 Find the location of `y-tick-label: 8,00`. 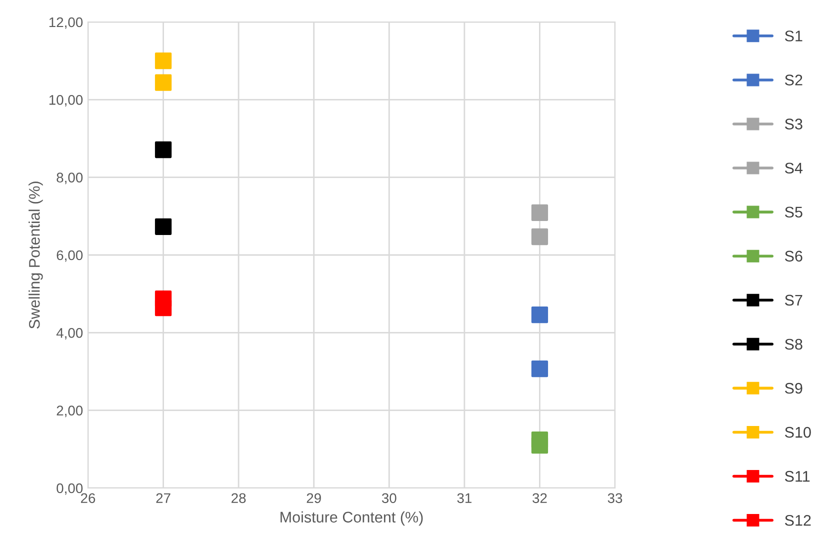

y-tick-label: 8,00 is located at coordinates (69, 178).